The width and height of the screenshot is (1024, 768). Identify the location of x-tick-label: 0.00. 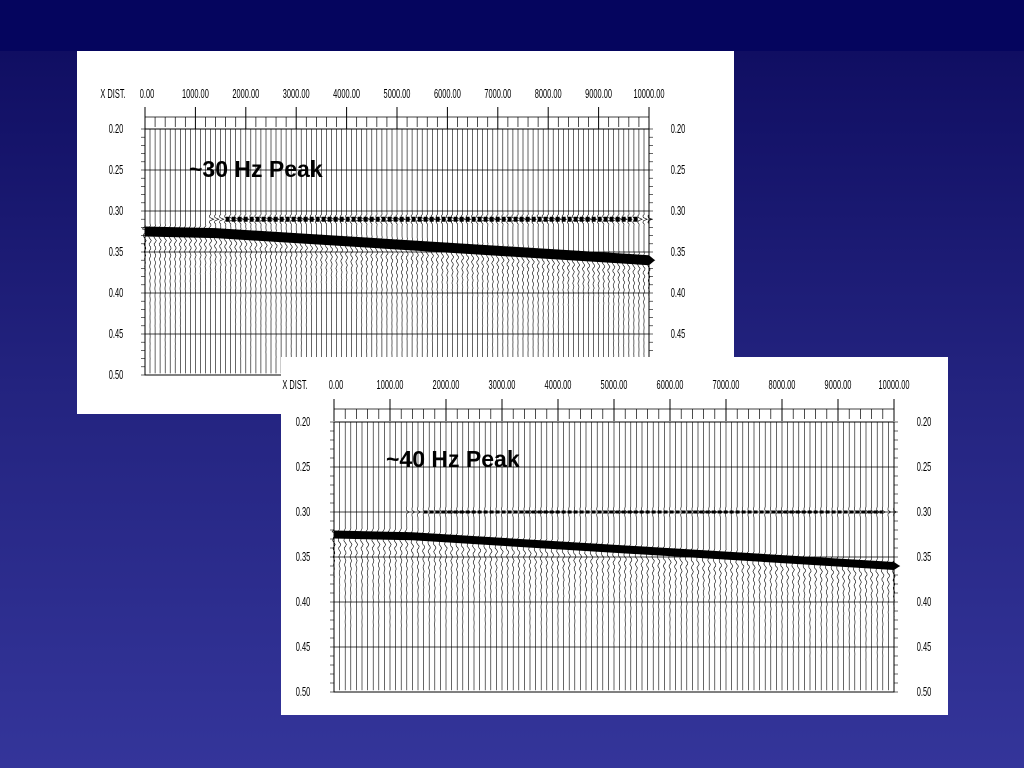
(147, 94).